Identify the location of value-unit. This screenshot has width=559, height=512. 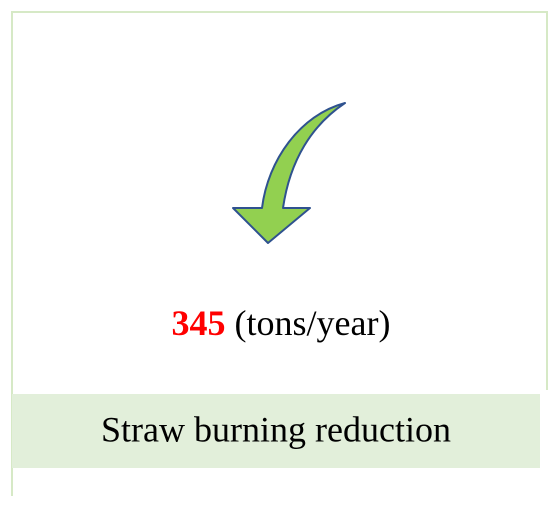
(230, 323).